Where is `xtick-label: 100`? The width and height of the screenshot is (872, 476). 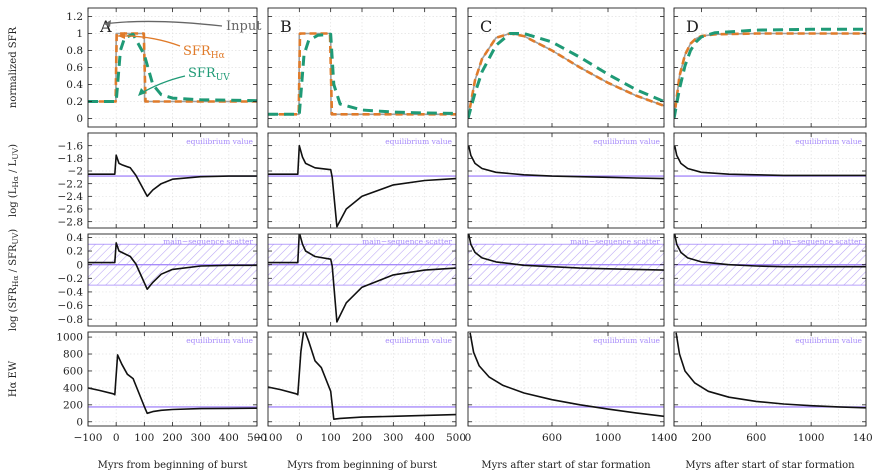 xtick-label: 100 is located at coordinates (331, 438).